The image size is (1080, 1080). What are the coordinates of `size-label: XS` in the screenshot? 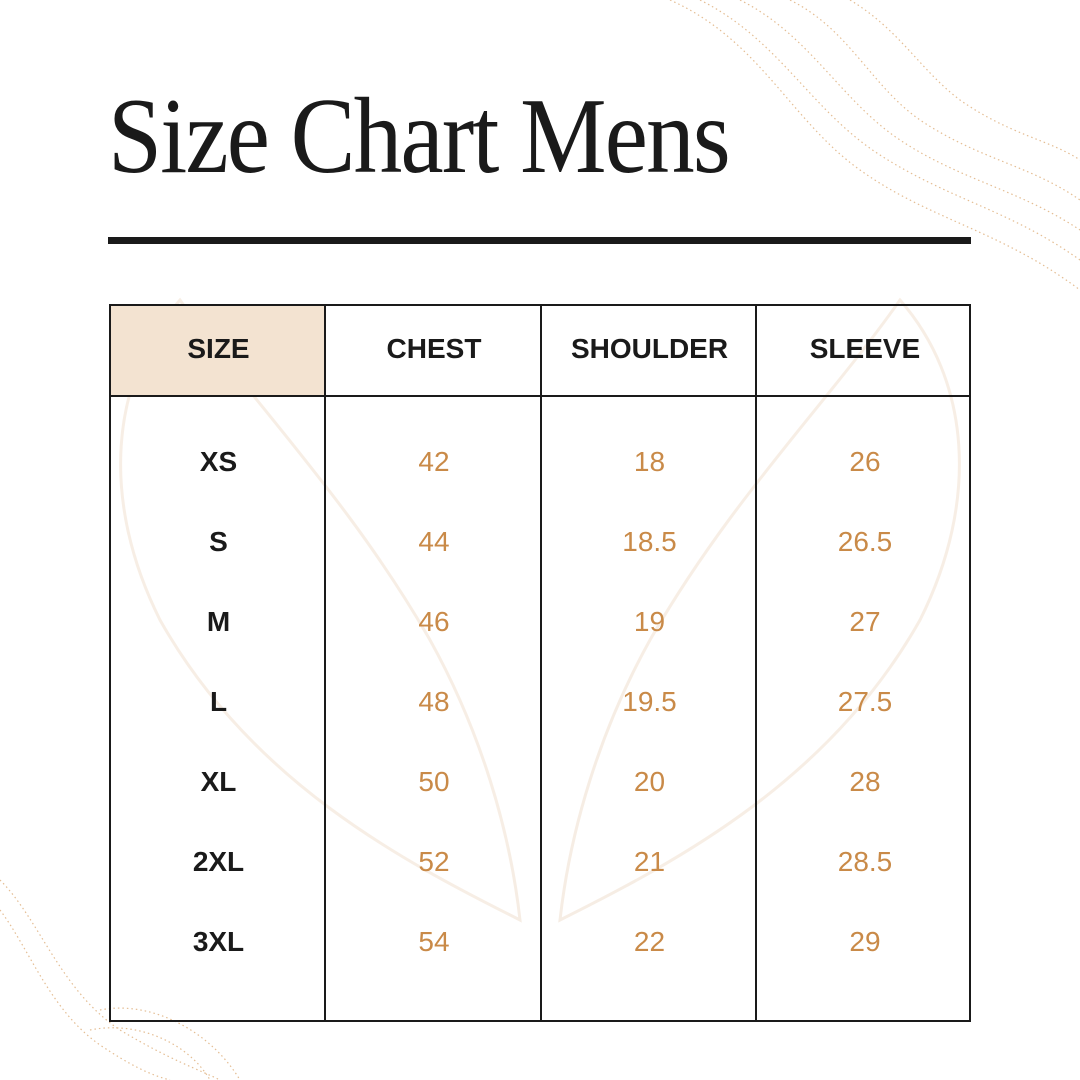 It's located at (218, 461).